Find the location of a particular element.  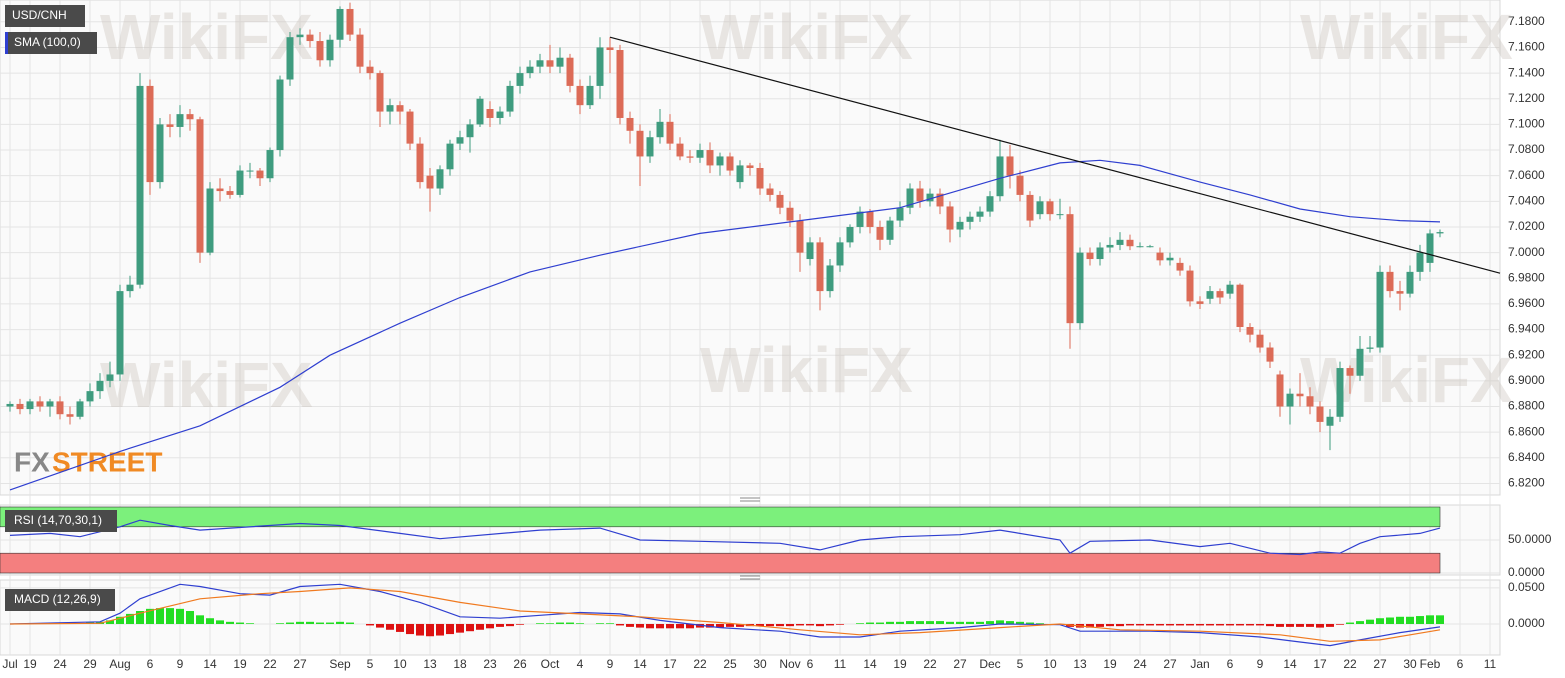

x-tick-label: 27 is located at coordinates (1380, 664).